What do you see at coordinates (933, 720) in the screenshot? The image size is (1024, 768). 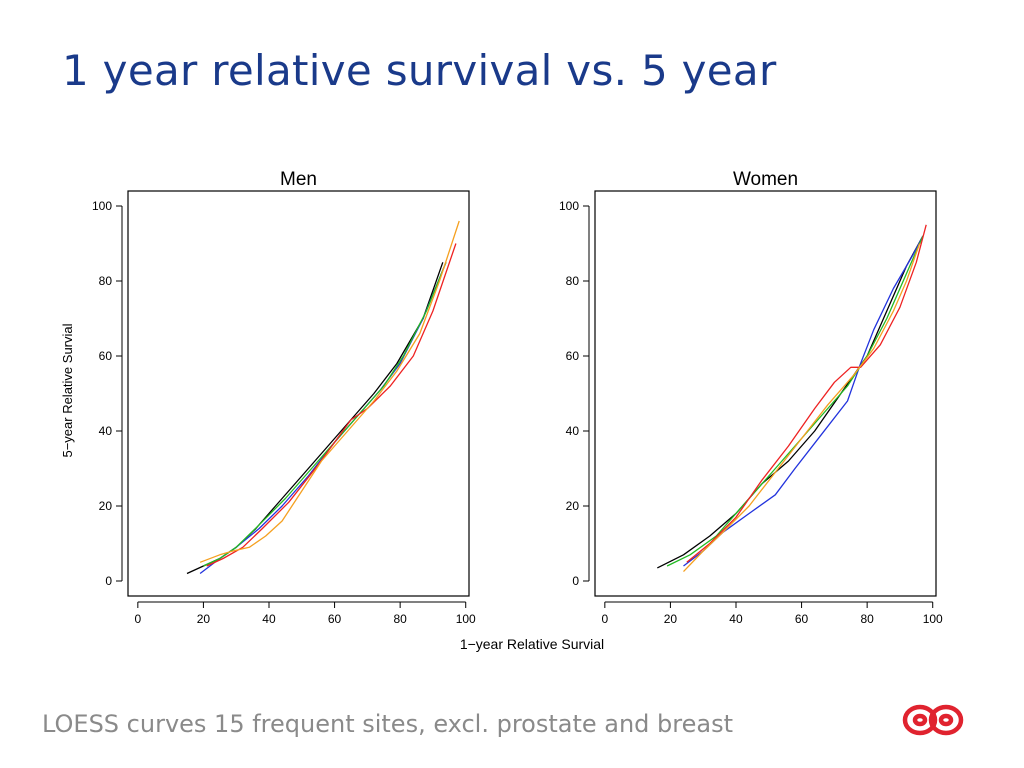 I see `double-ring-logo-icon` at bounding box center [933, 720].